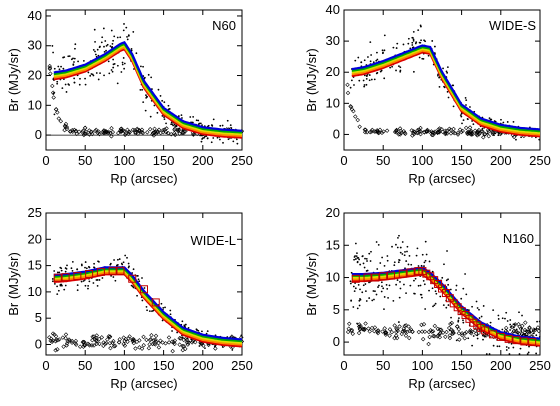 The image size is (560, 406). I want to click on y-axis-title: Br (MJy/sr), so click(13, 80).